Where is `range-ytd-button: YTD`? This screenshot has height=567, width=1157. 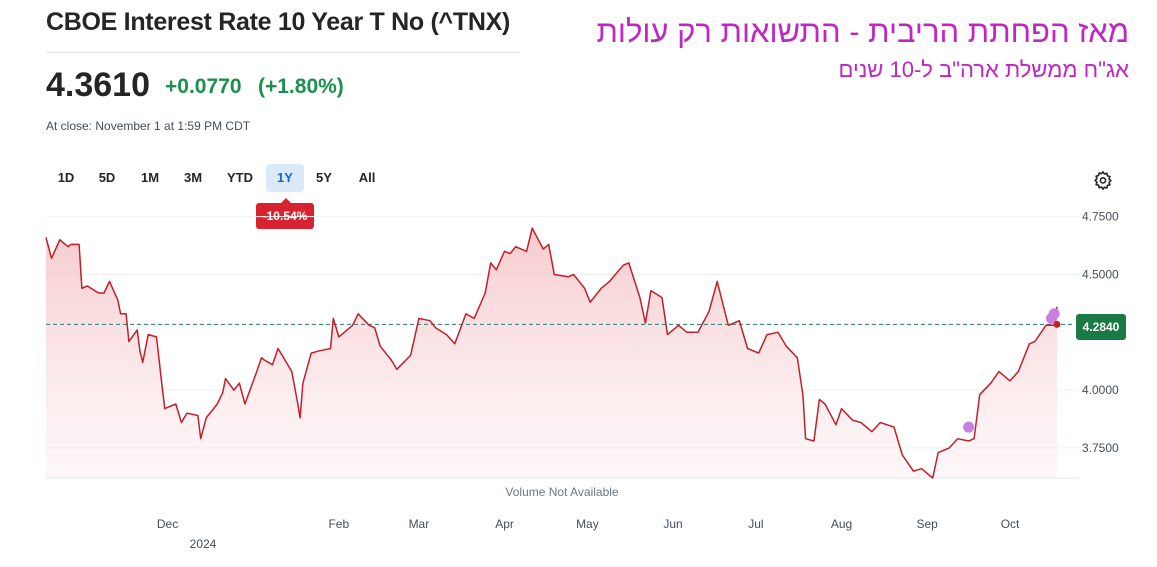
range-ytd-button: YTD is located at coordinates (240, 177).